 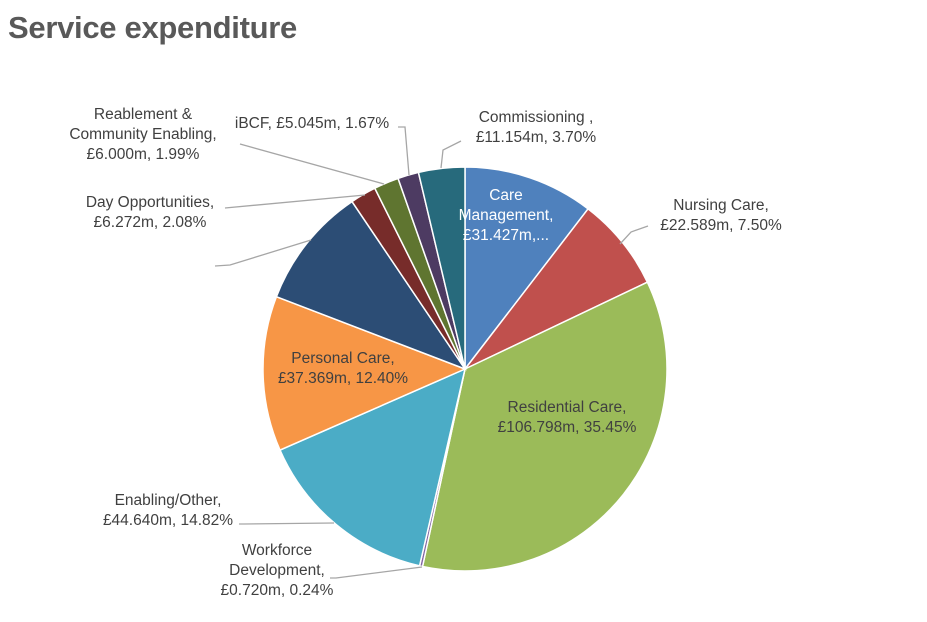 I want to click on pie-slice-care-management, so click(x=527, y=269).